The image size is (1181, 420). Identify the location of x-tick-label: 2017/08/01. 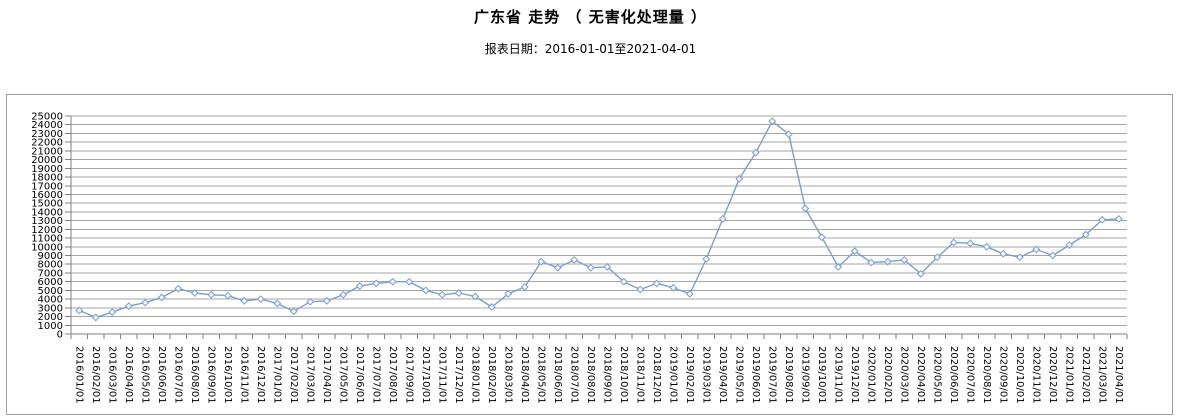
(392, 375).